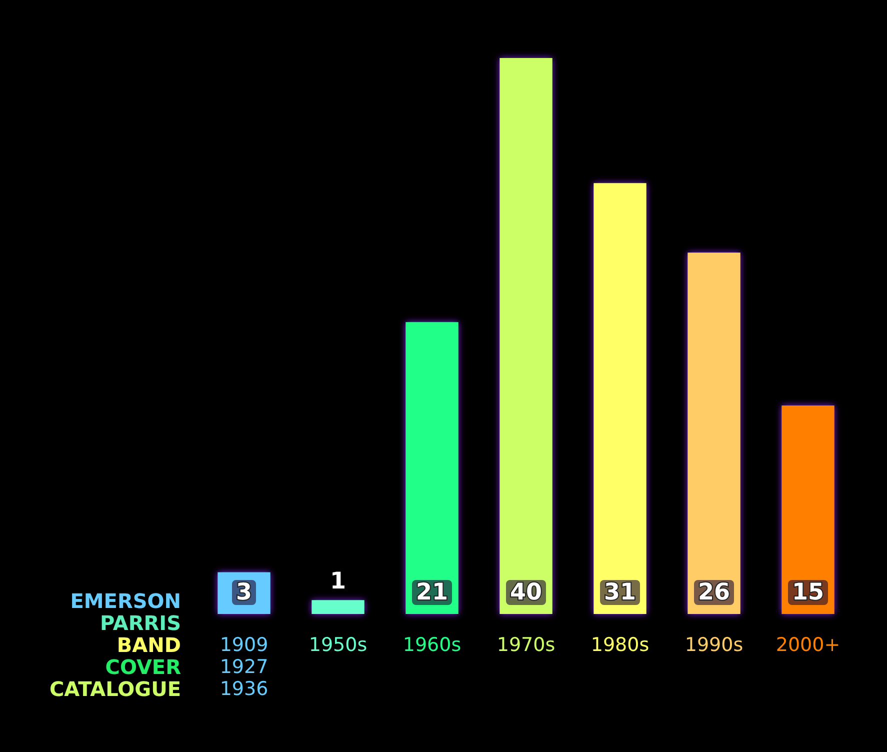 This screenshot has height=752, width=887. I want to click on data-label: 3, so click(244, 593).